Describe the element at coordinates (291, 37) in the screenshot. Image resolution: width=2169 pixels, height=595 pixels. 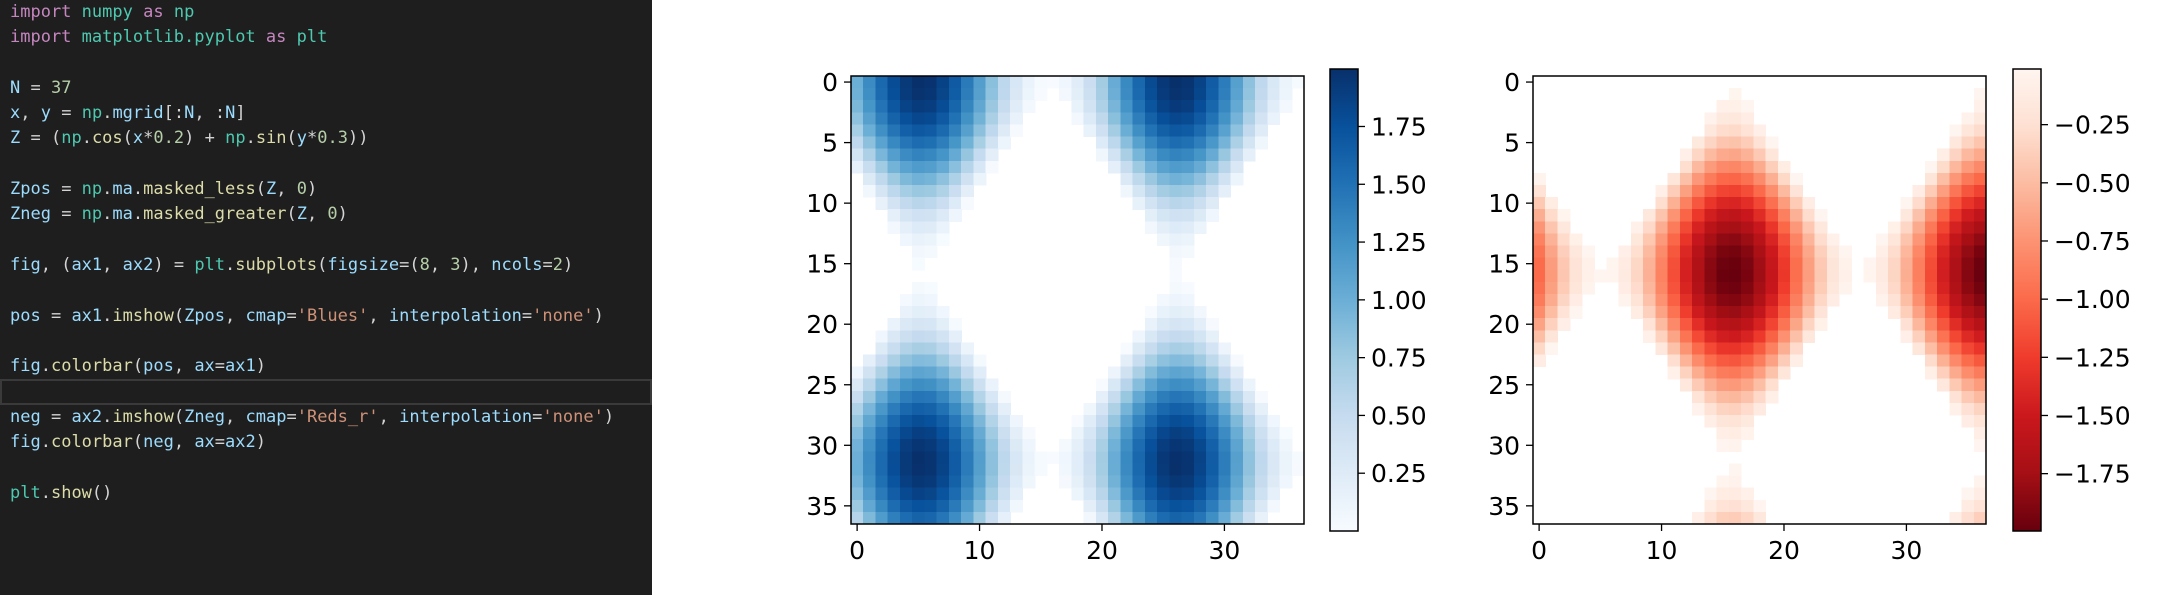
I see `code-token` at that location.